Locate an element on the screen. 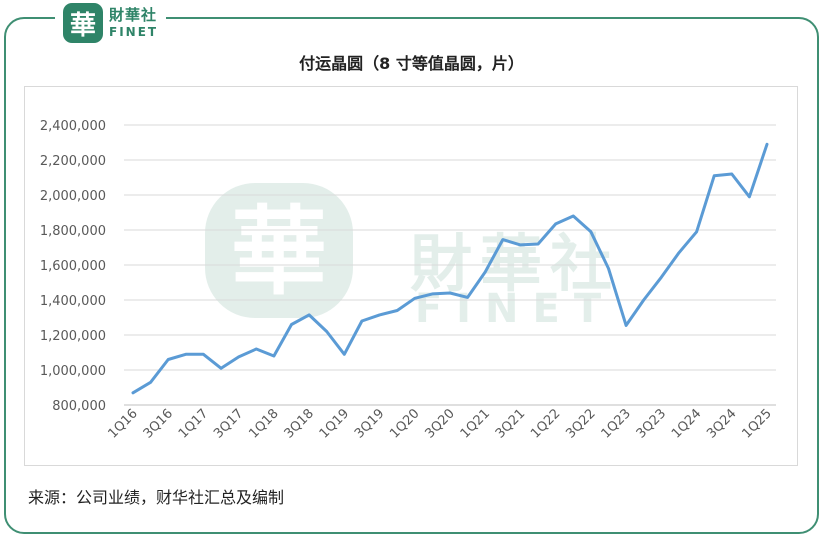 Image resolution: width=823 pixels, height=553 pixels. source-note: 来源：公司业绩，财华社汇总及编制 is located at coordinates (156, 497).